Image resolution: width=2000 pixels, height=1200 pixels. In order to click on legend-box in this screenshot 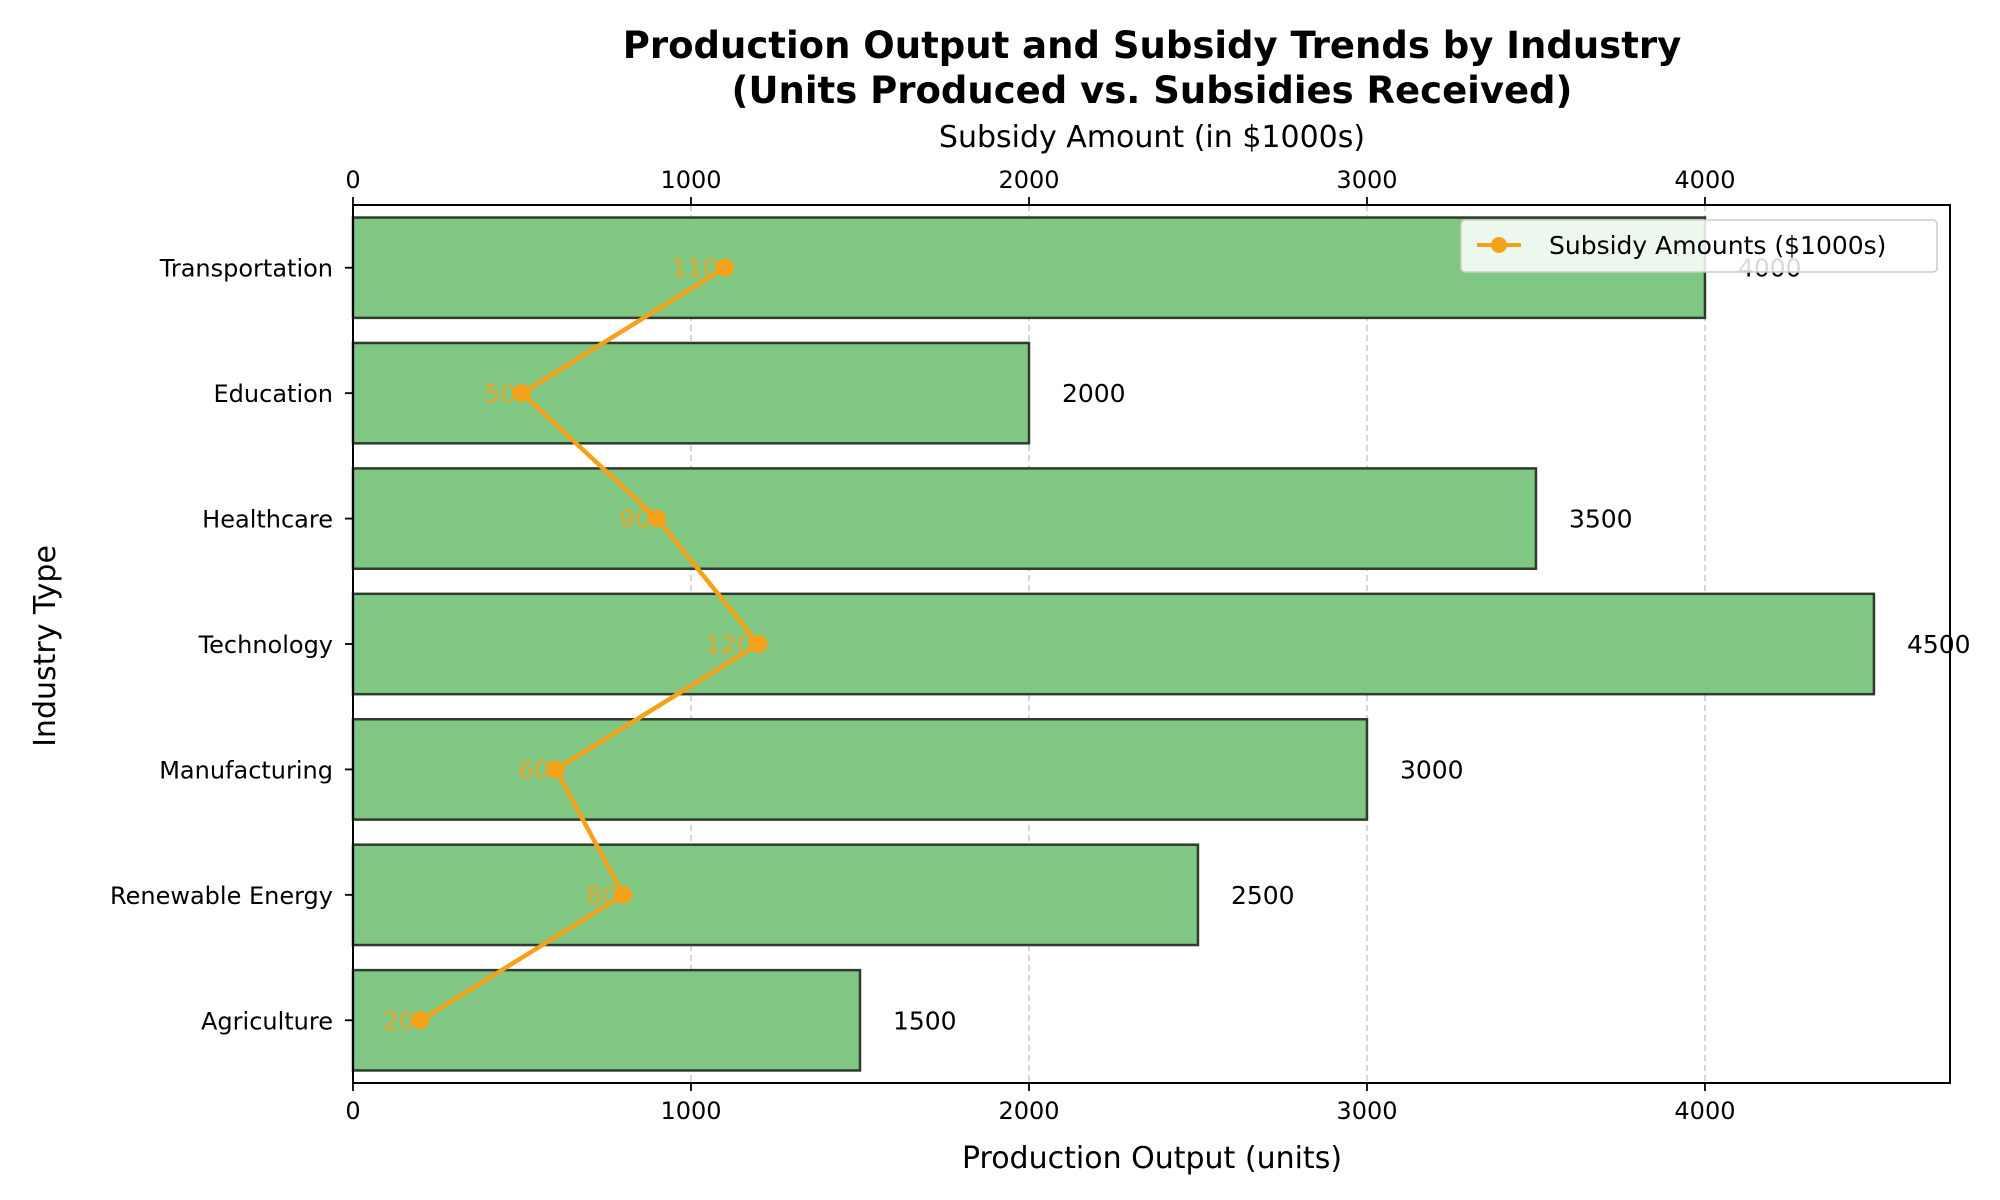, I will do `click(1699, 246)`.